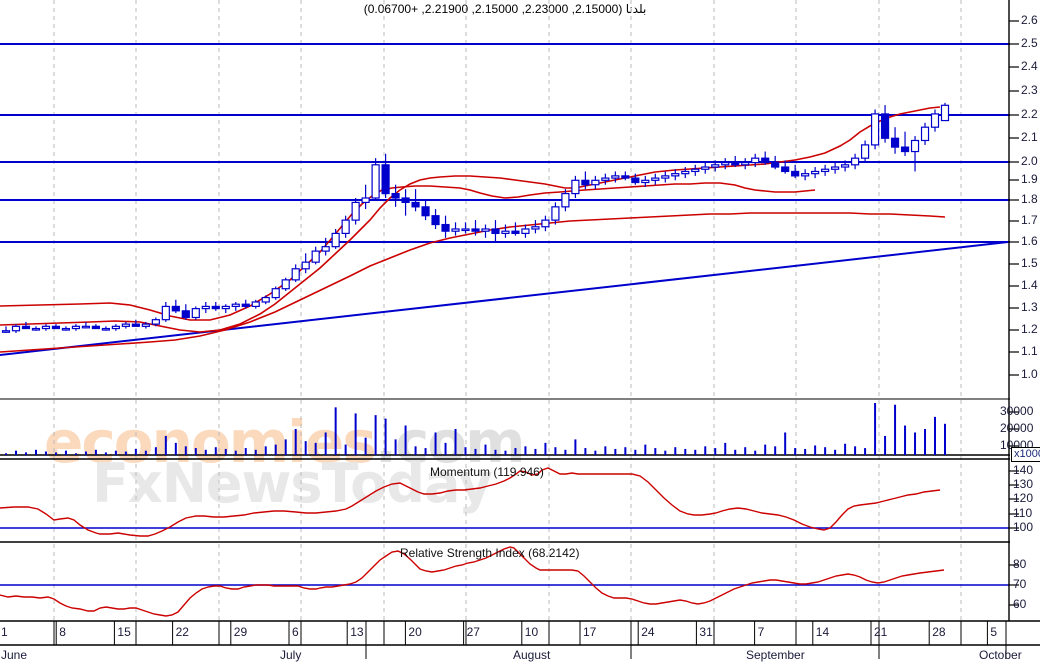  I want to click on date-axis-day-label: 10, so click(531, 632).